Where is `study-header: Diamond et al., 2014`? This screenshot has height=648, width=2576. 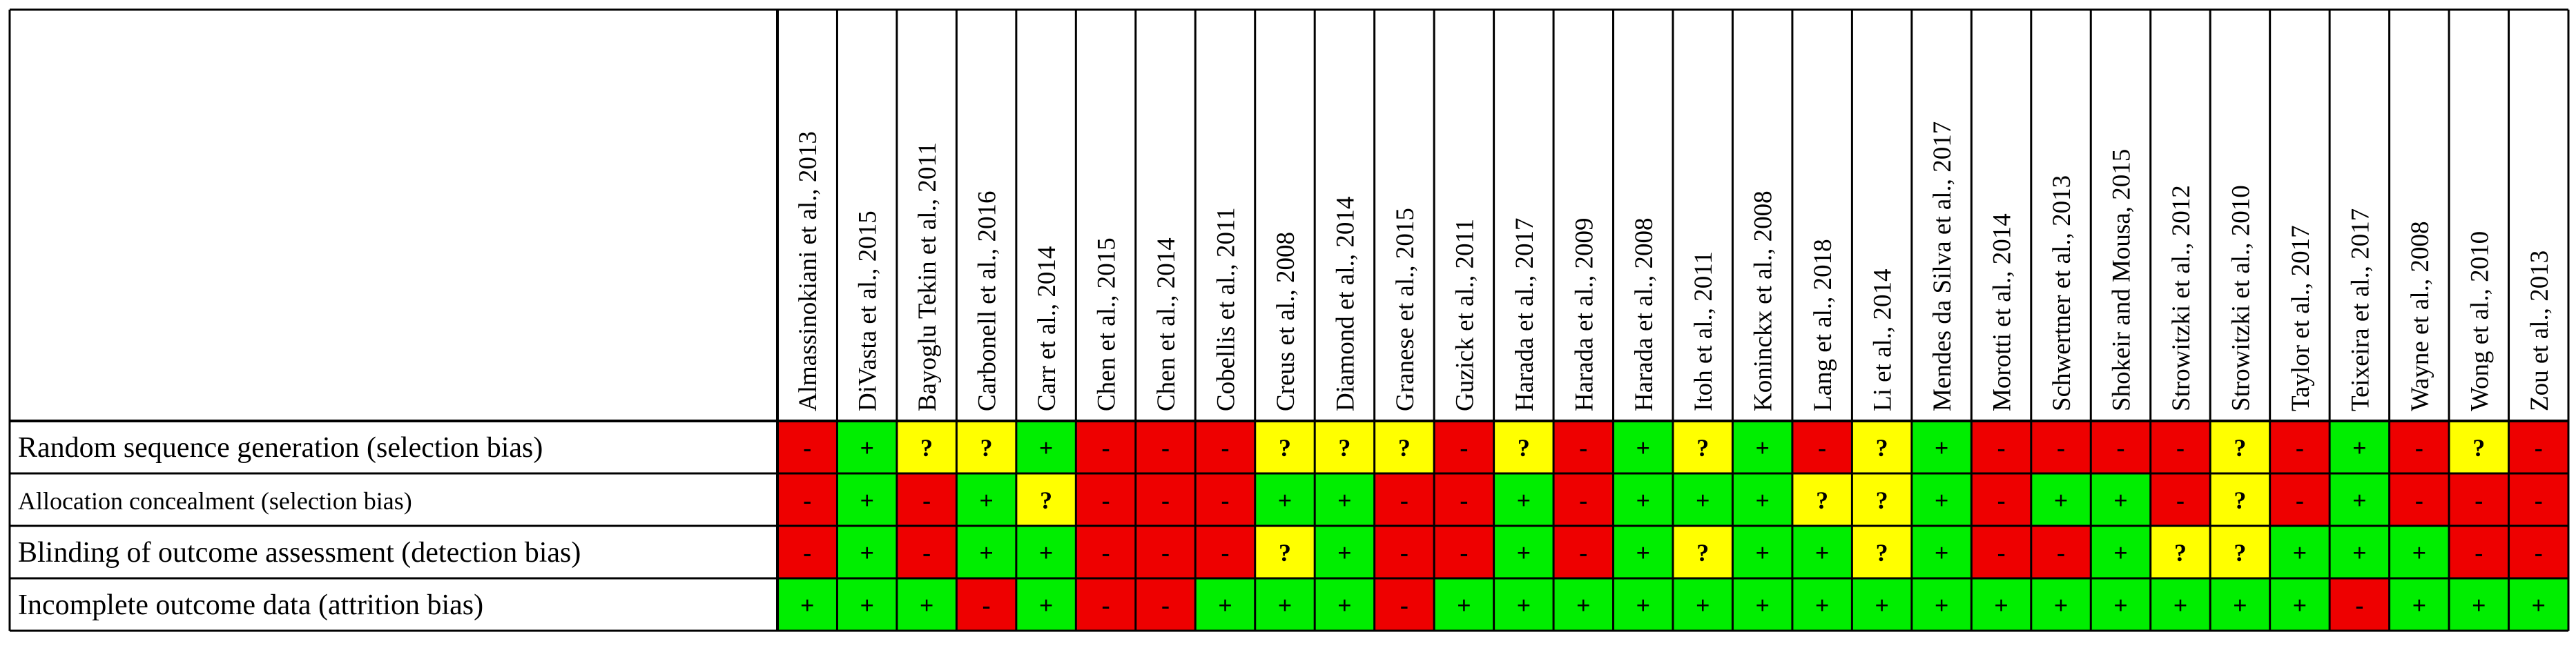
study-header: Diamond et al., 2014 is located at coordinates (1345, 304).